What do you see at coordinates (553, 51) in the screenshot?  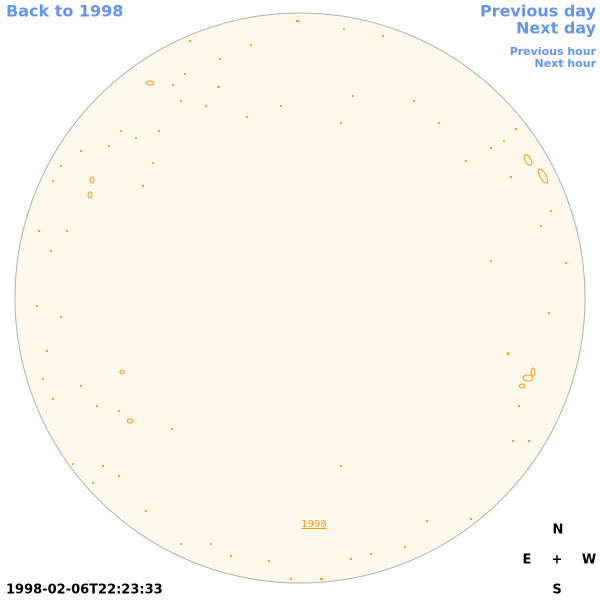 I see `previous-hour-link: Previous hour` at bounding box center [553, 51].